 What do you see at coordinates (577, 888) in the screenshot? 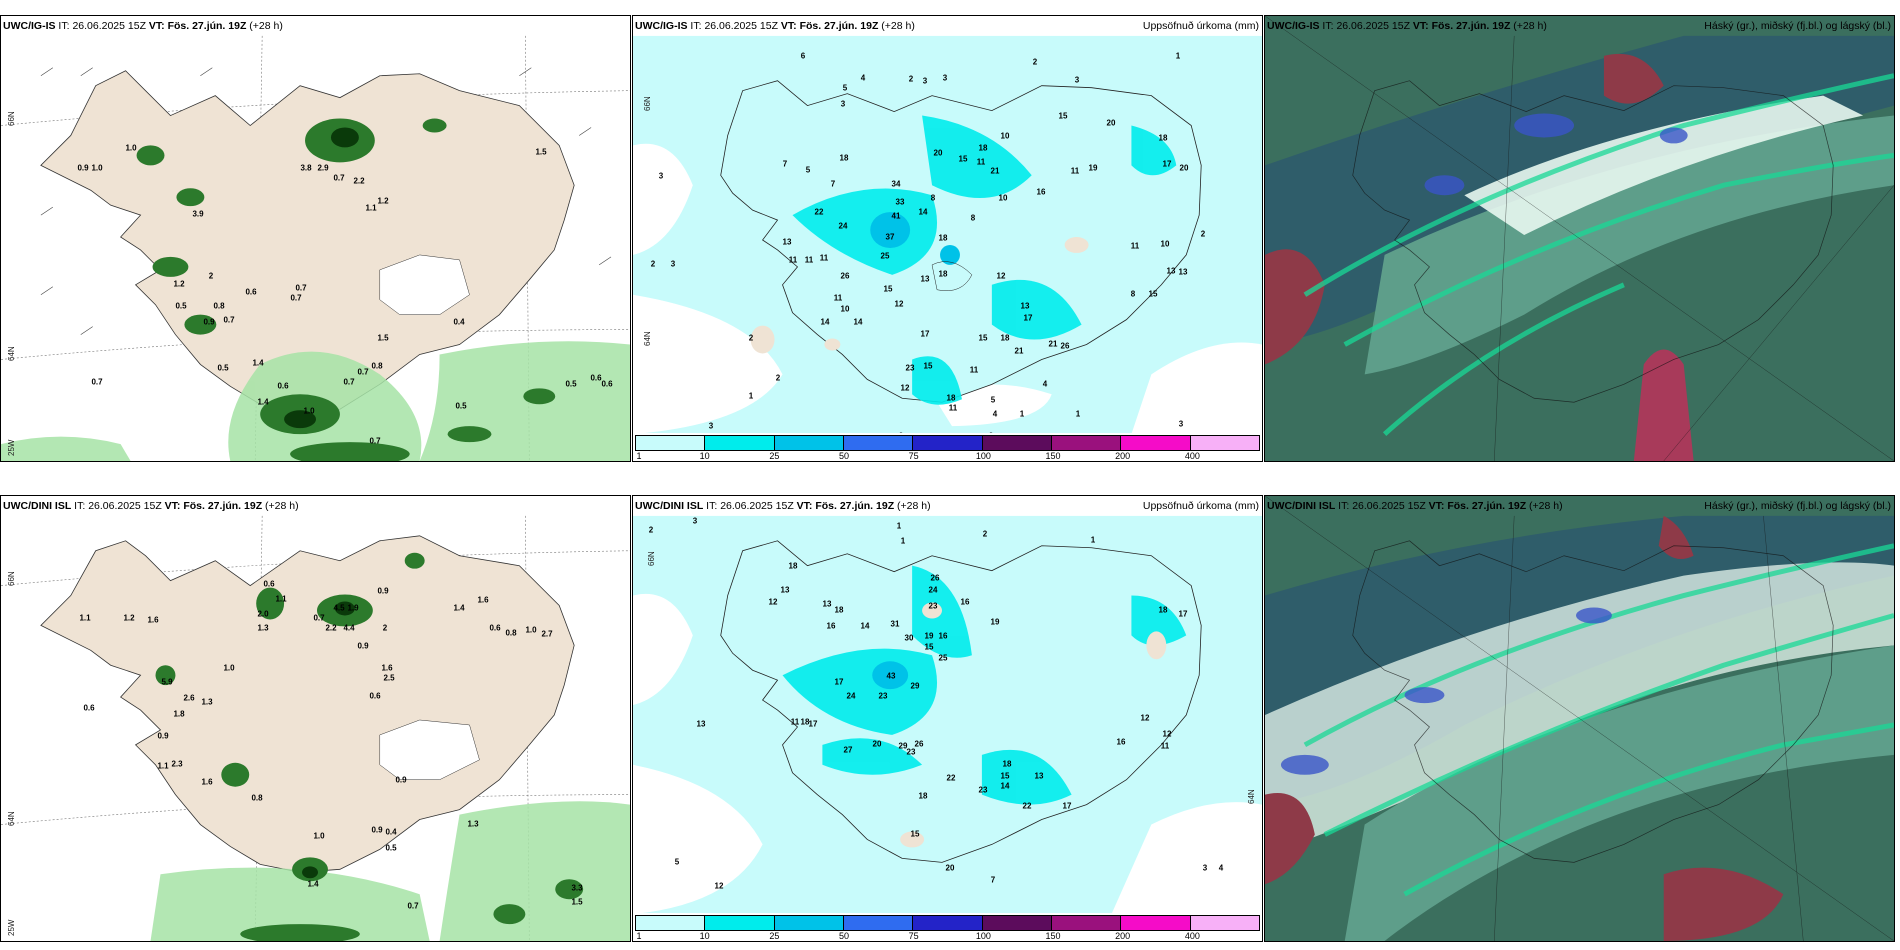
I see `value-label: 3.3` at bounding box center [577, 888].